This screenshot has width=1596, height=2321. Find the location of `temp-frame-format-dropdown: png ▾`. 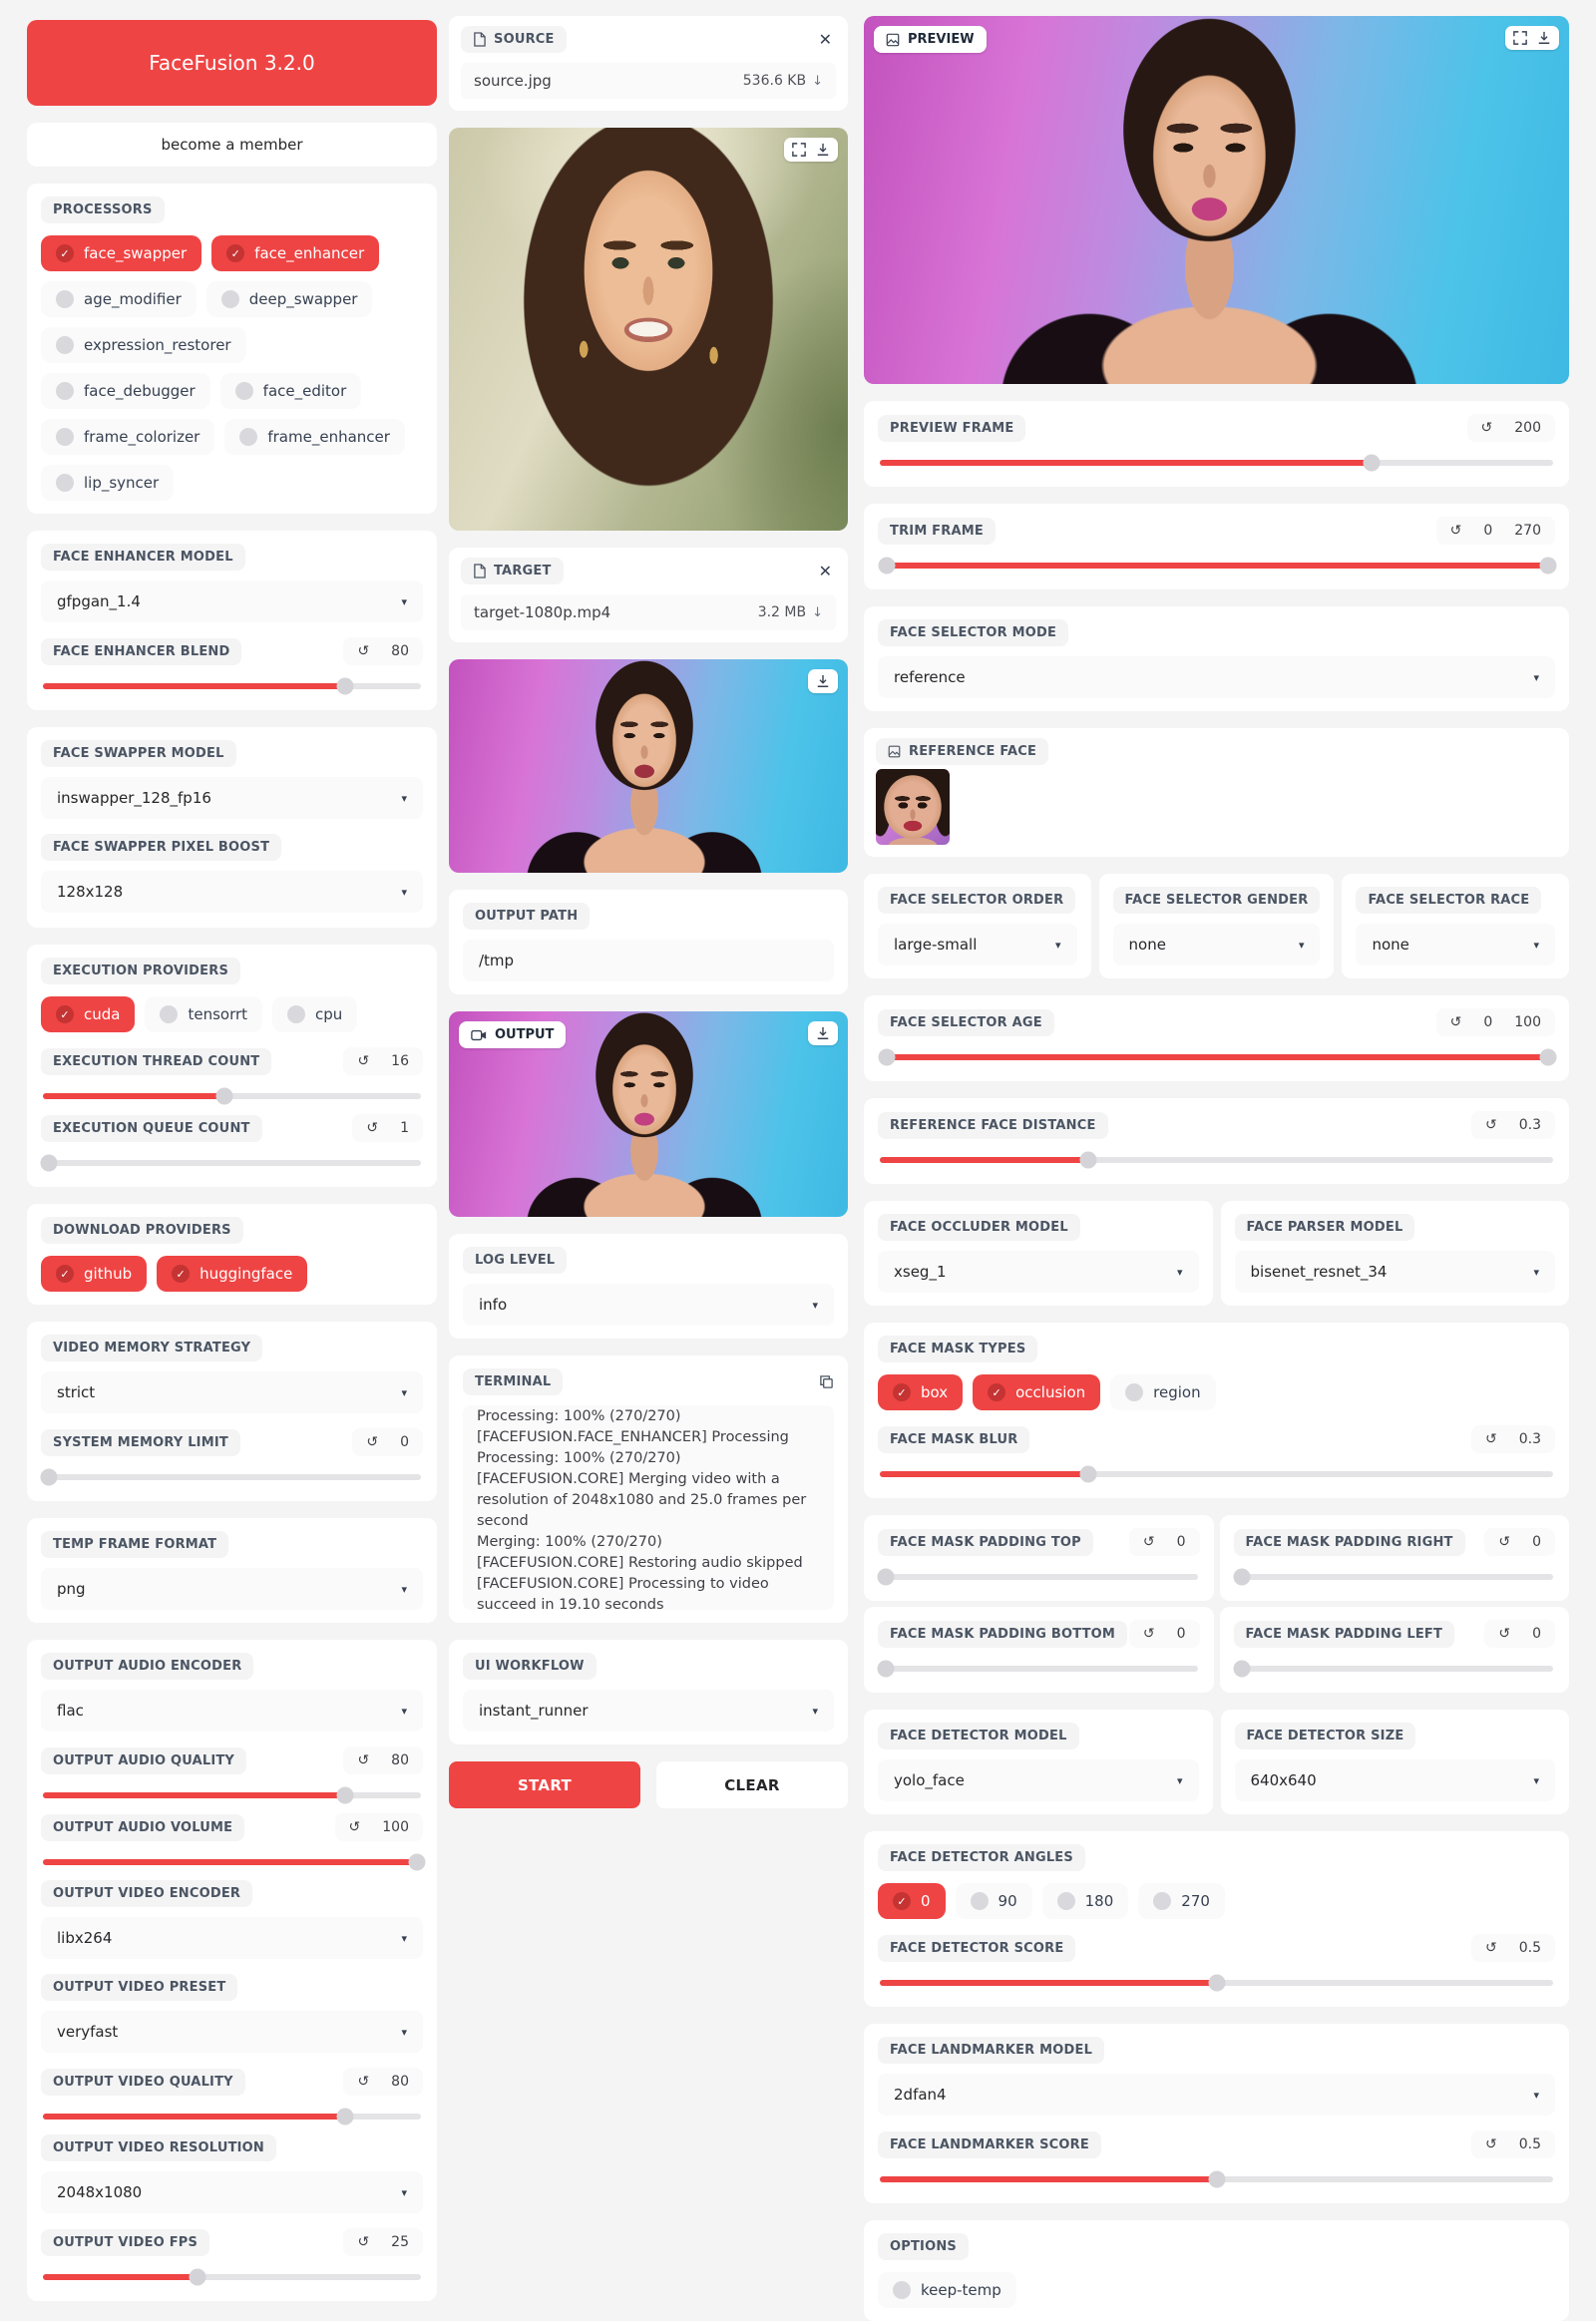

temp-frame-format-dropdown: png ▾ is located at coordinates (232, 1589).